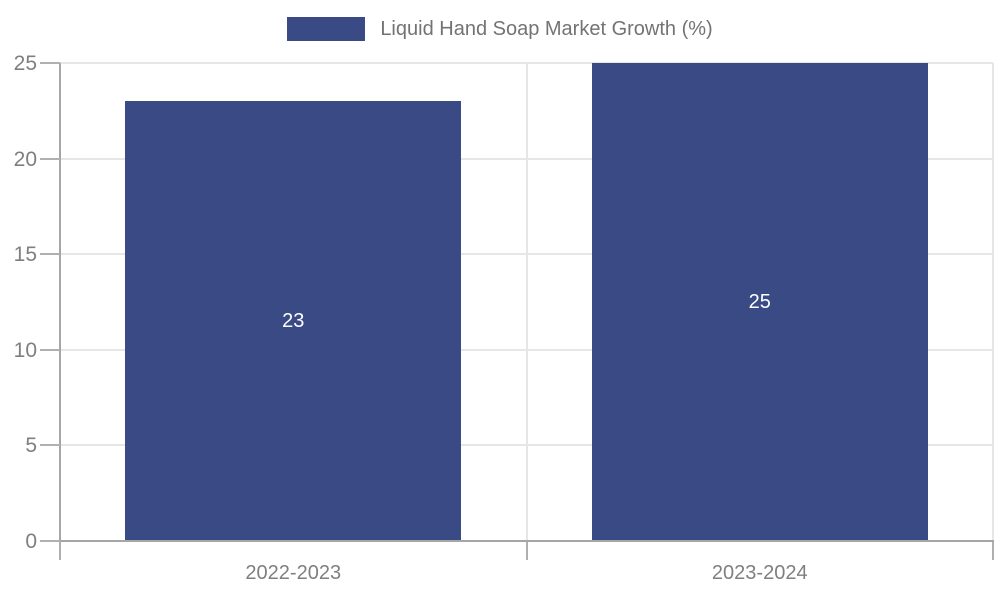 This screenshot has width=1000, height=600. What do you see at coordinates (31, 446) in the screenshot?
I see `y-tick-label-5: 5` at bounding box center [31, 446].